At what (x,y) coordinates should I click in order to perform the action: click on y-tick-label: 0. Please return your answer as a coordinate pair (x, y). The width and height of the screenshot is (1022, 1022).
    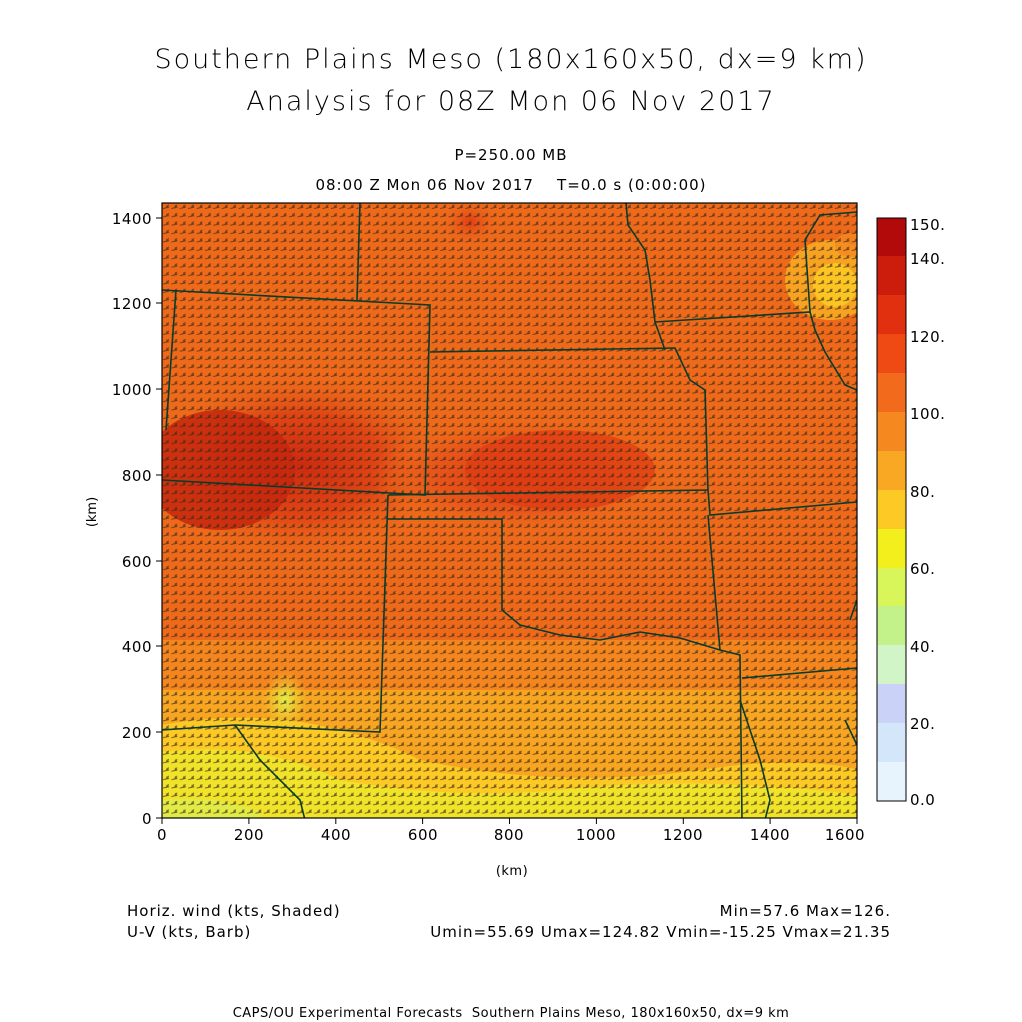
    Looking at the image, I should click on (147, 819).